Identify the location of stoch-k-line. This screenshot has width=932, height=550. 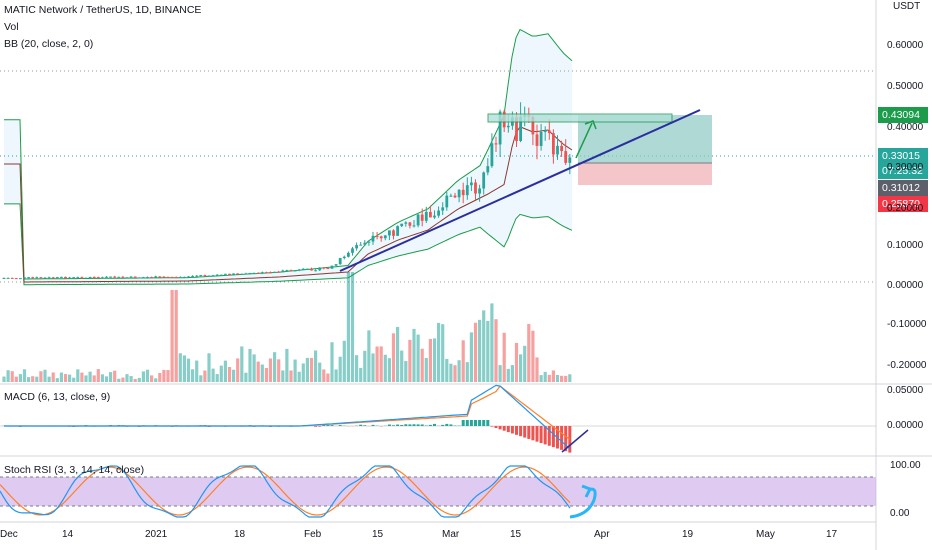
(285, 491).